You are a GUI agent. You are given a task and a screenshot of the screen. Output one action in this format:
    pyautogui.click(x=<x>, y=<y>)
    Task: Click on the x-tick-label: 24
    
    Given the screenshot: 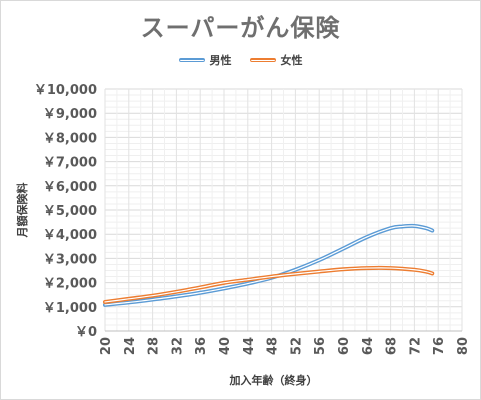 What is the action you would take?
    pyautogui.click(x=130, y=346)
    